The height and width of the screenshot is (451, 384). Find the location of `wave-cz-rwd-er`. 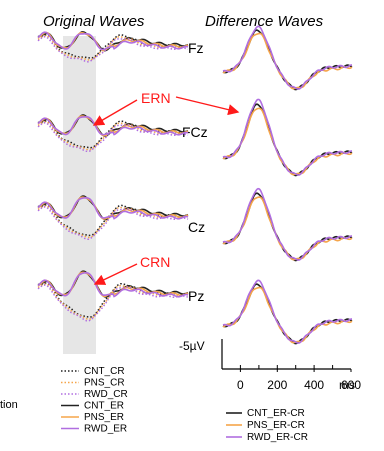

wave-cz-rwd-er is located at coordinates (113, 208).